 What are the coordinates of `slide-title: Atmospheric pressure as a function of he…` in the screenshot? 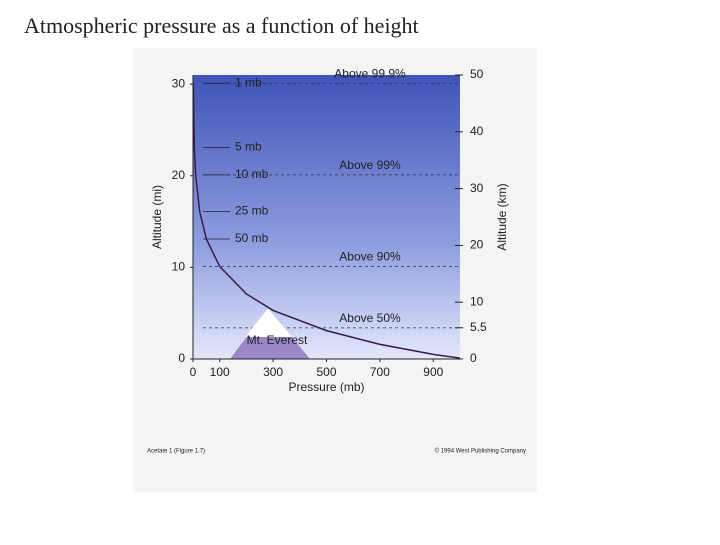 It's located at (221, 25).